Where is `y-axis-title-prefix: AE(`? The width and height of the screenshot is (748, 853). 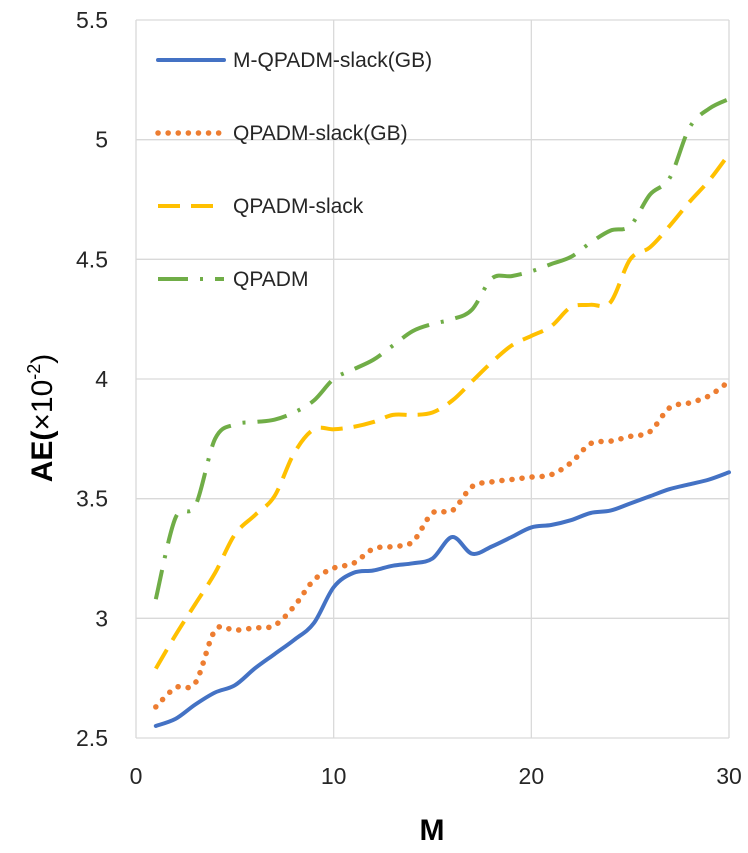 y-axis-title-prefix: AE( is located at coordinates (42, 457).